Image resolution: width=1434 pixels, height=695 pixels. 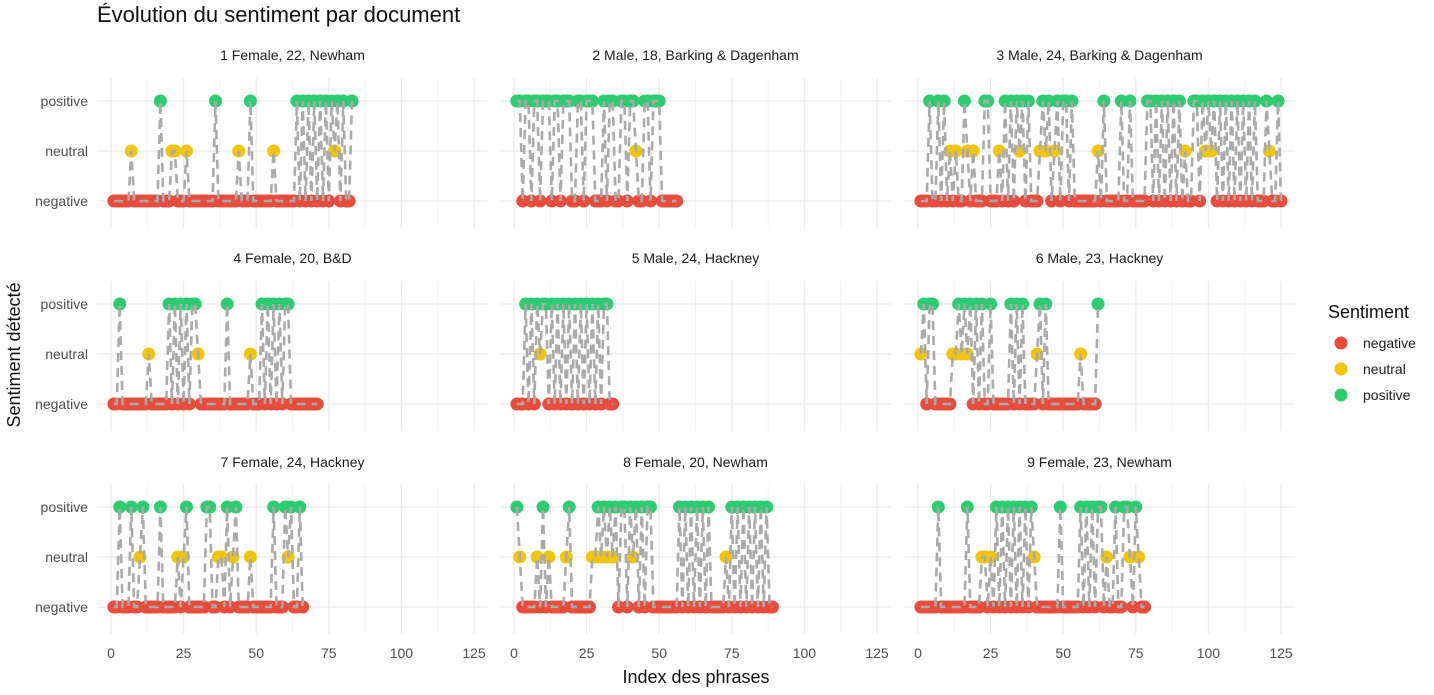 What do you see at coordinates (1100, 258) in the screenshot?
I see `facet-strip-label: 6 Male, 23, Hackney` at bounding box center [1100, 258].